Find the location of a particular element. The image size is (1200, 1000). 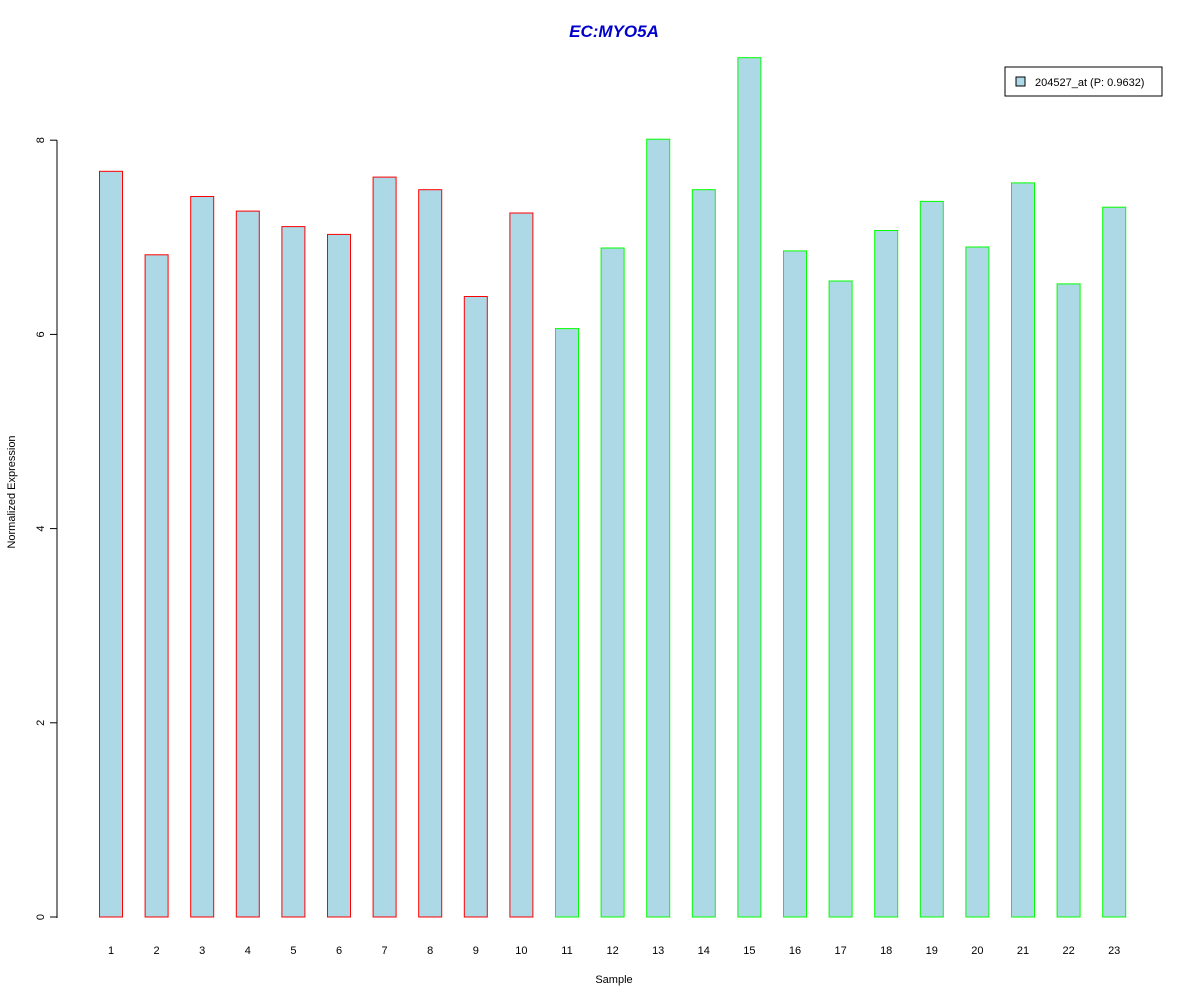

legend-label: 204527_at (P: 0.9632) is located at coordinates (1089, 83).